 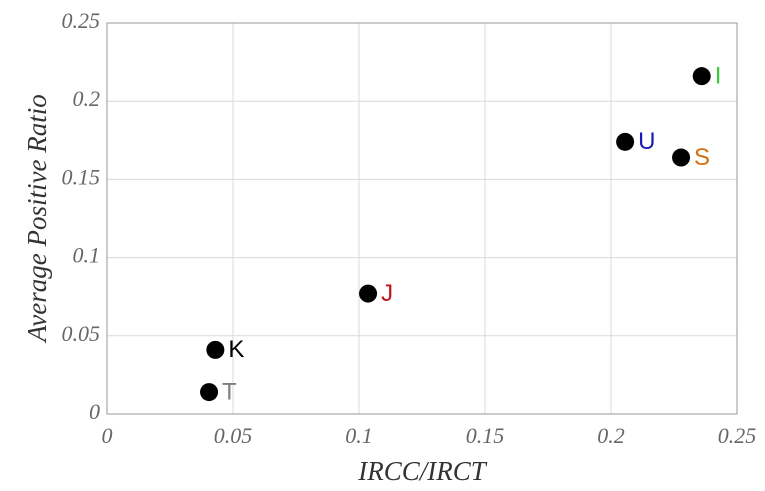 What do you see at coordinates (81, 20) in the screenshot?
I see `y-tick-label: 0.25` at bounding box center [81, 20].